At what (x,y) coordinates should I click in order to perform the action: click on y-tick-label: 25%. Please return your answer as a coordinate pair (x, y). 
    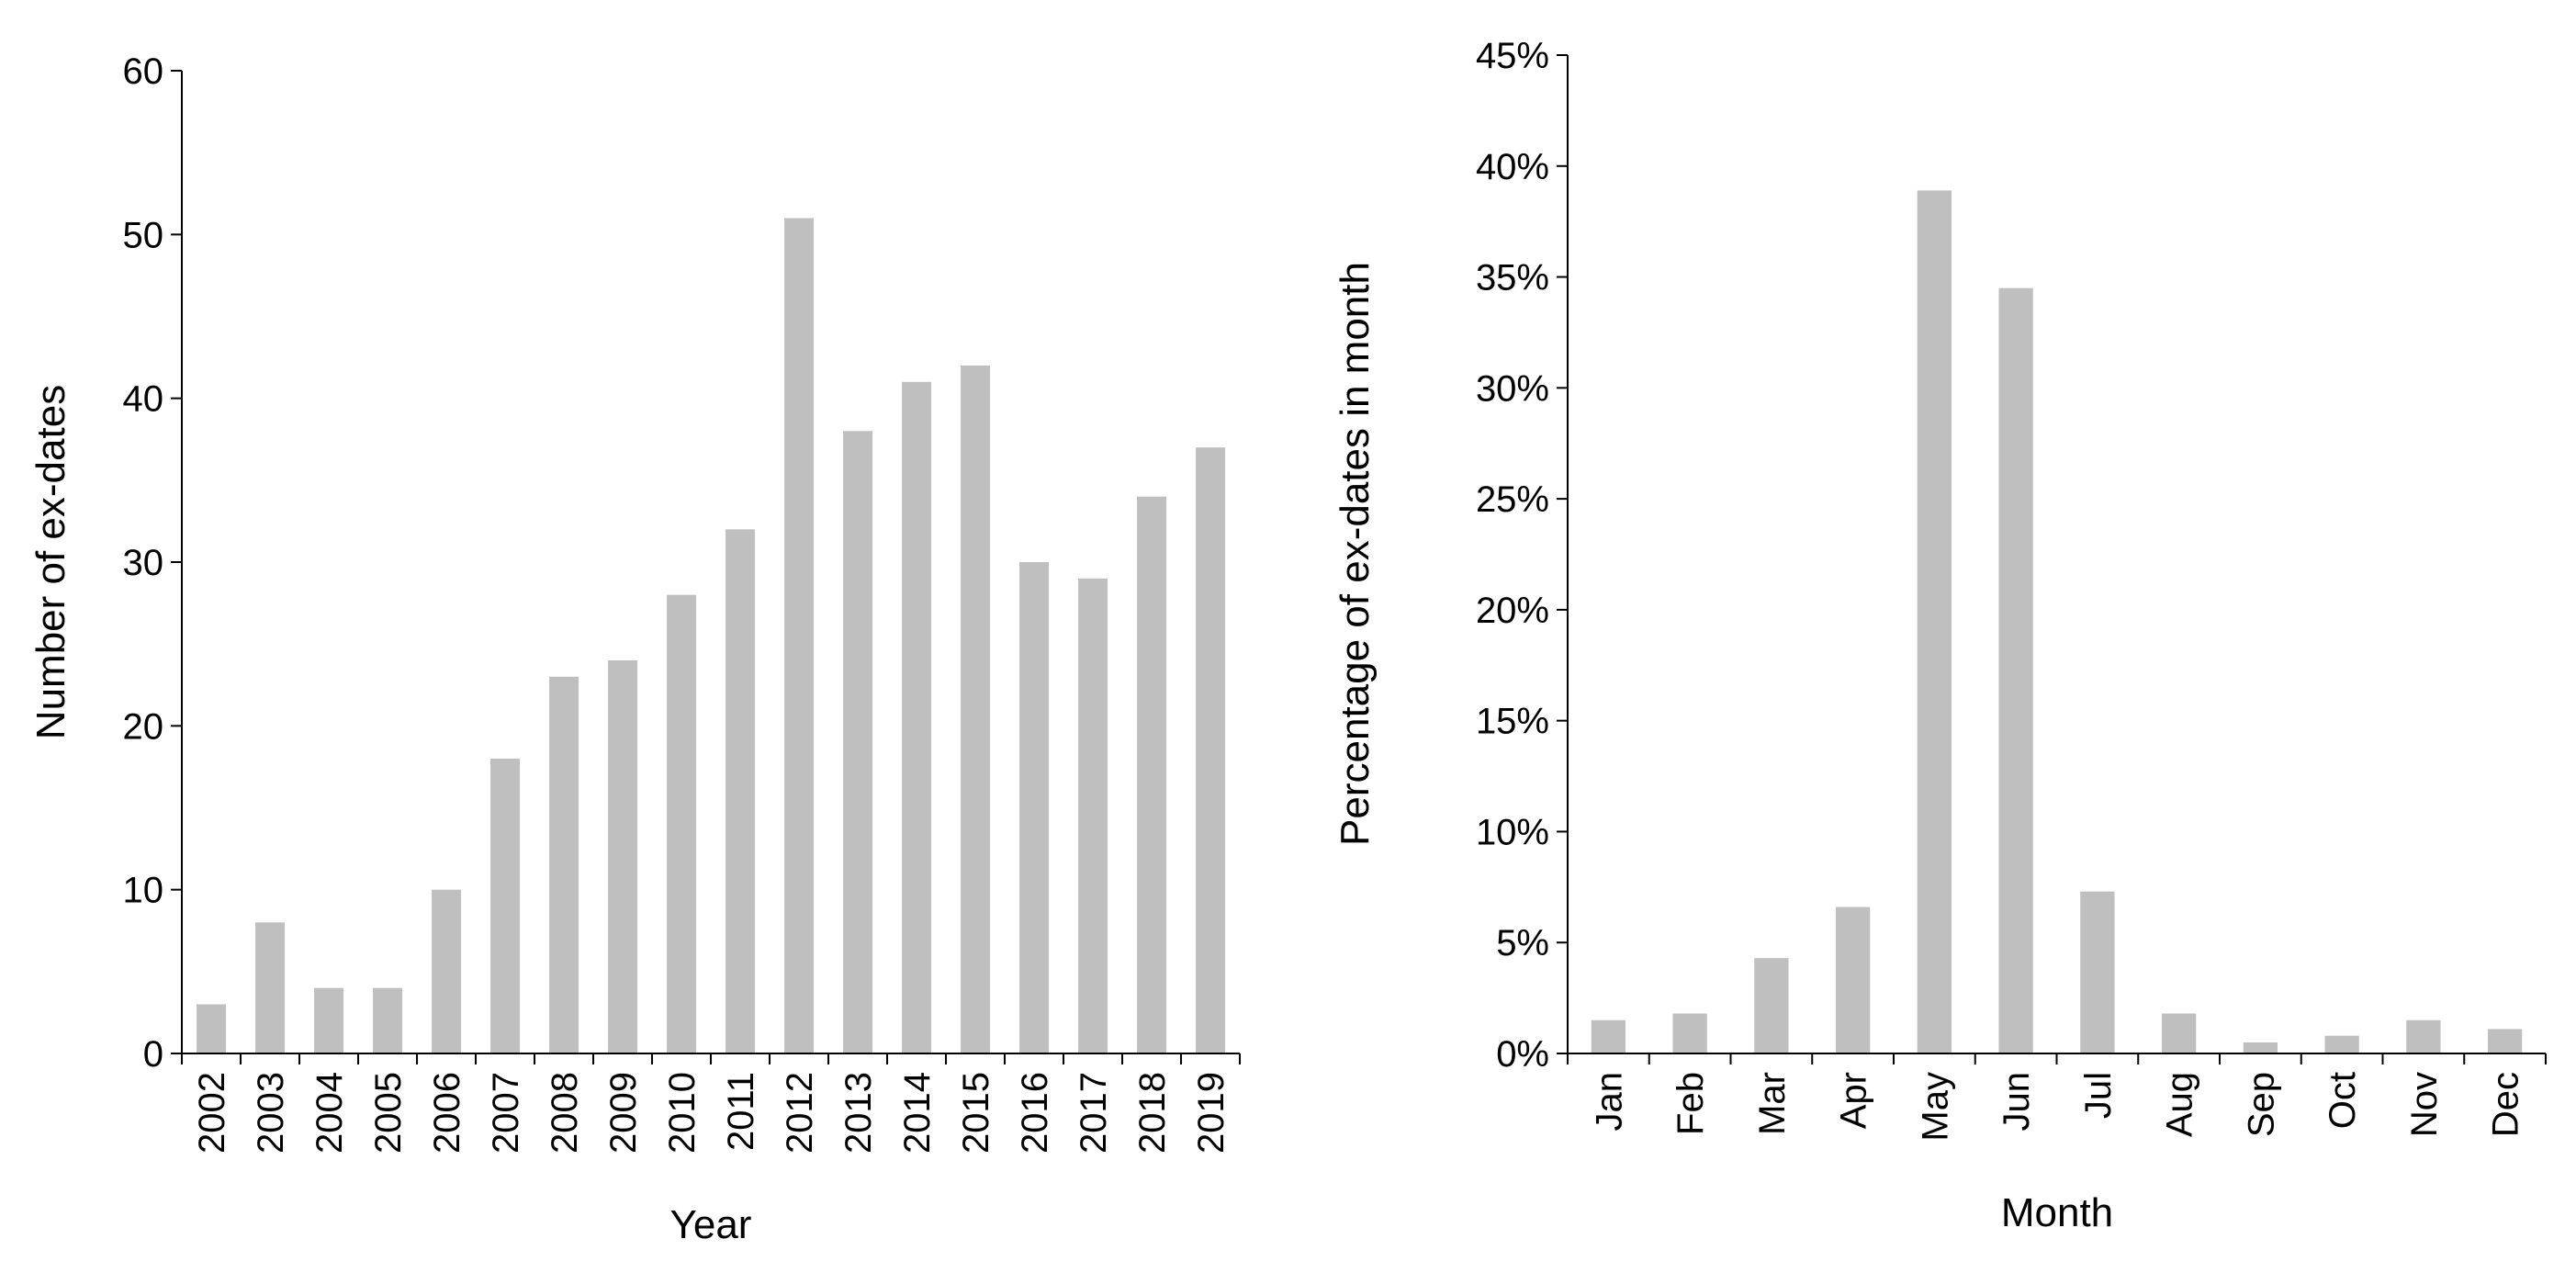
    Looking at the image, I should click on (1512, 499).